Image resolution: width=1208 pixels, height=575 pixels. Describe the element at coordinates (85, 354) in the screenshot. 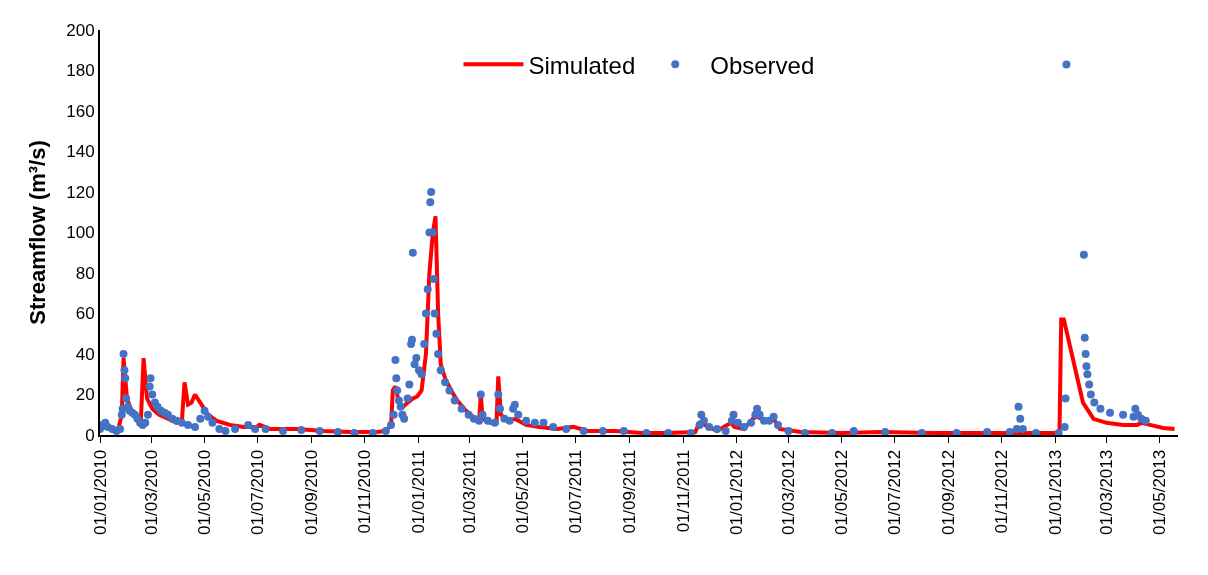

I see `y-tick-label: 40` at that location.